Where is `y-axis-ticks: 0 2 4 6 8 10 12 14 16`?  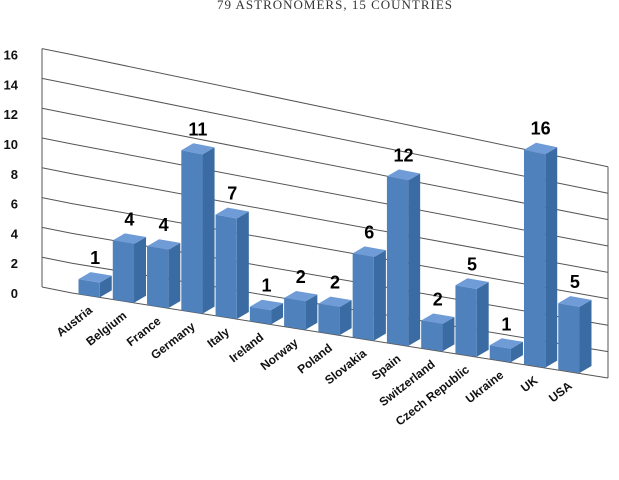 y-axis-ticks: 0 2 4 6 8 10 12 14 16 is located at coordinates (11, 174).